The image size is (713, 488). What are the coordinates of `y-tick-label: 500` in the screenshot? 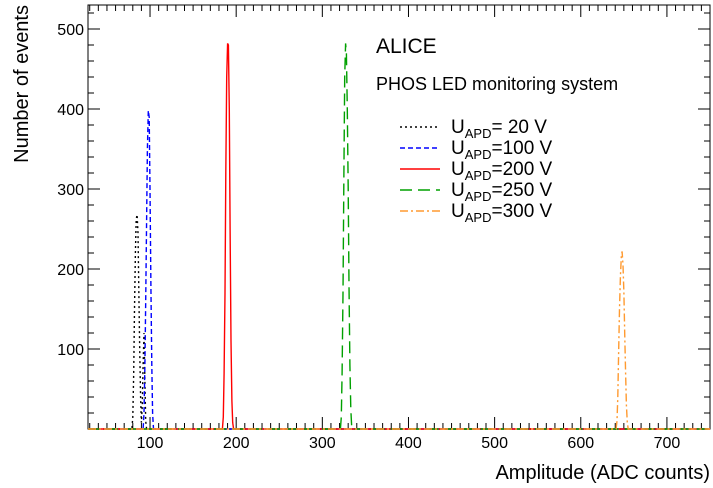 It's located at (70, 30).